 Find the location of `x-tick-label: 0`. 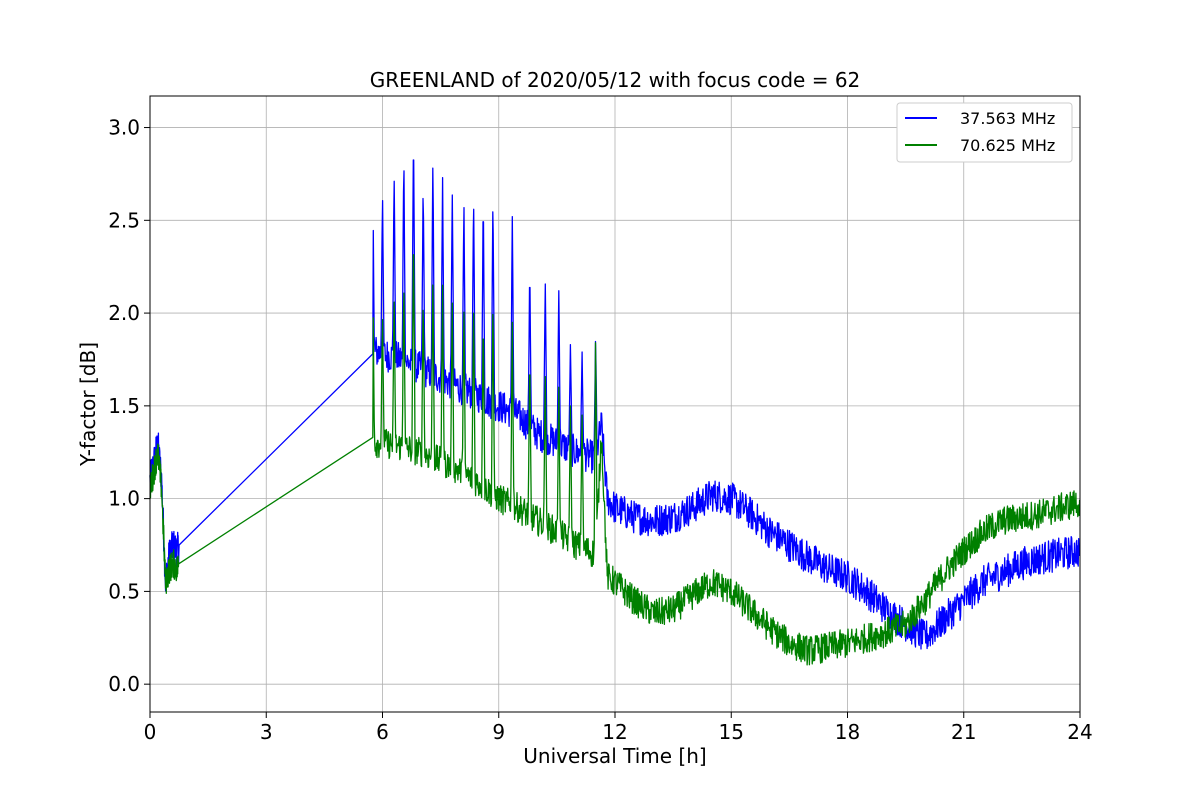

x-tick-label: 0 is located at coordinates (150, 732).